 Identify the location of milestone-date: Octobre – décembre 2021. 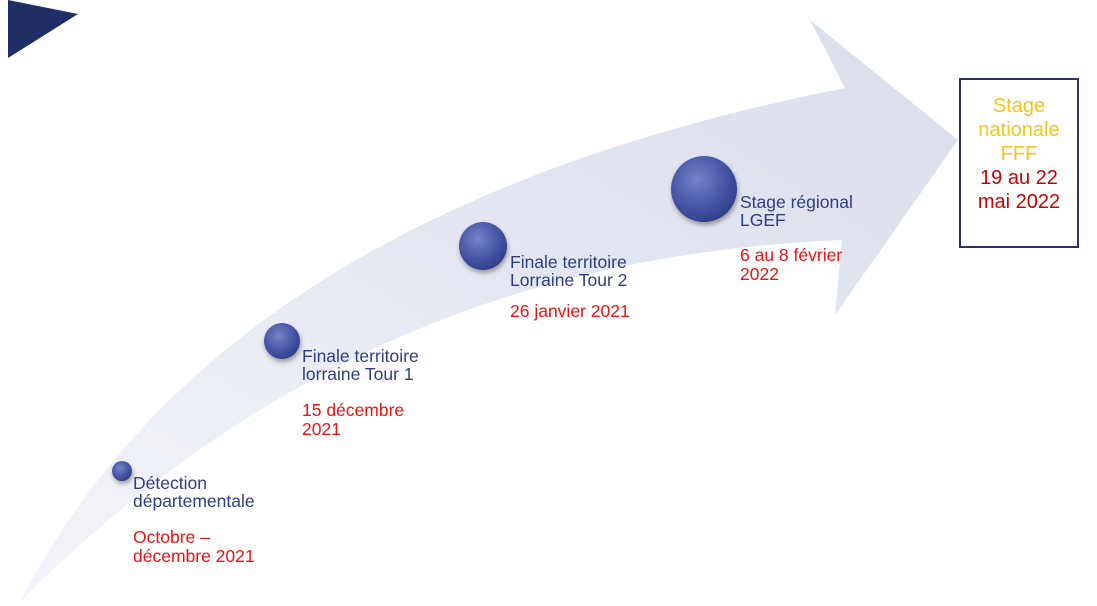
(194, 546).